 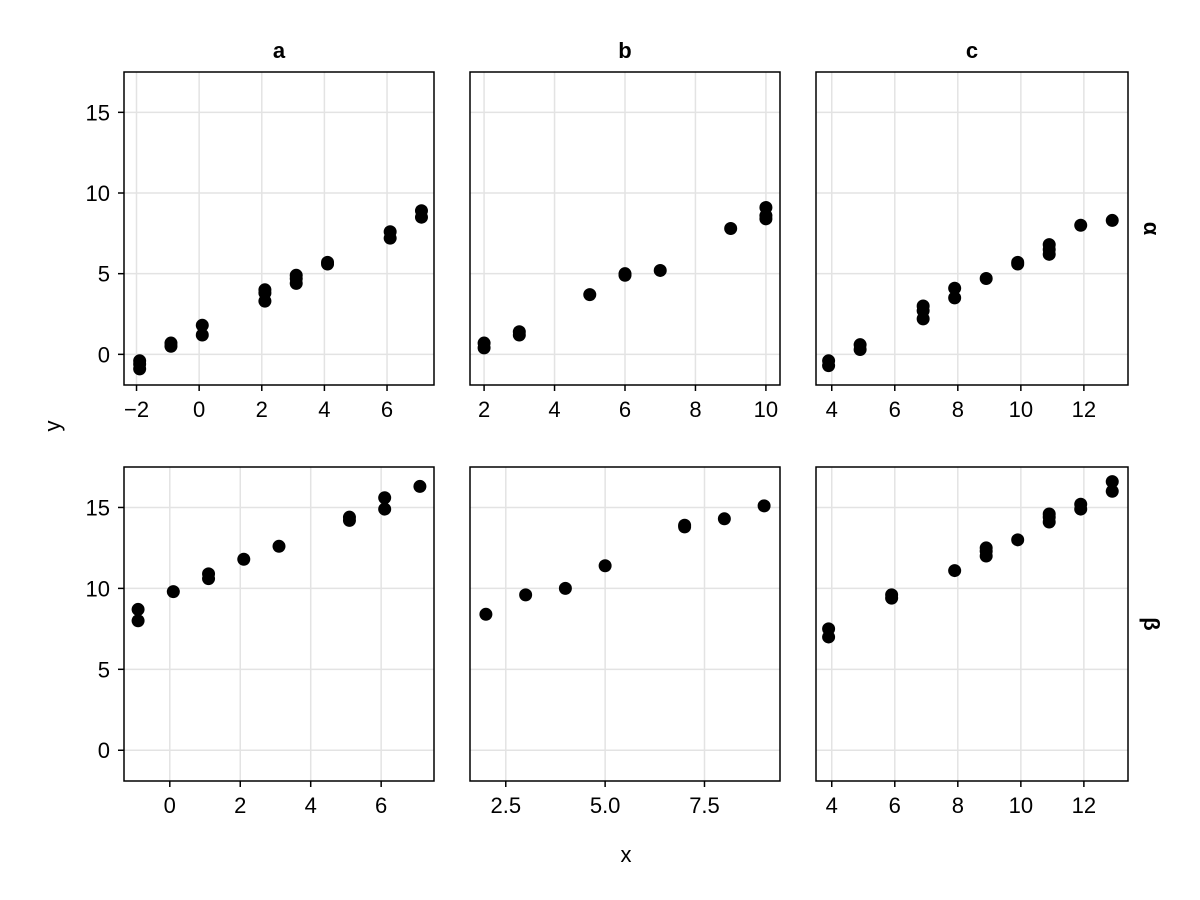 I want to click on row-label-2: β, so click(x=1151, y=623).